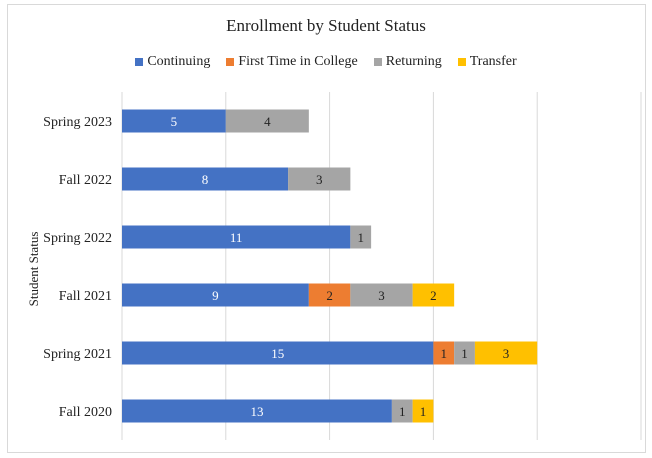 The height and width of the screenshot is (458, 652). What do you see at coordinates (77, 354) in the screenshot?
I see `category-label: Spring 2021` at bounding box center [77, 354].